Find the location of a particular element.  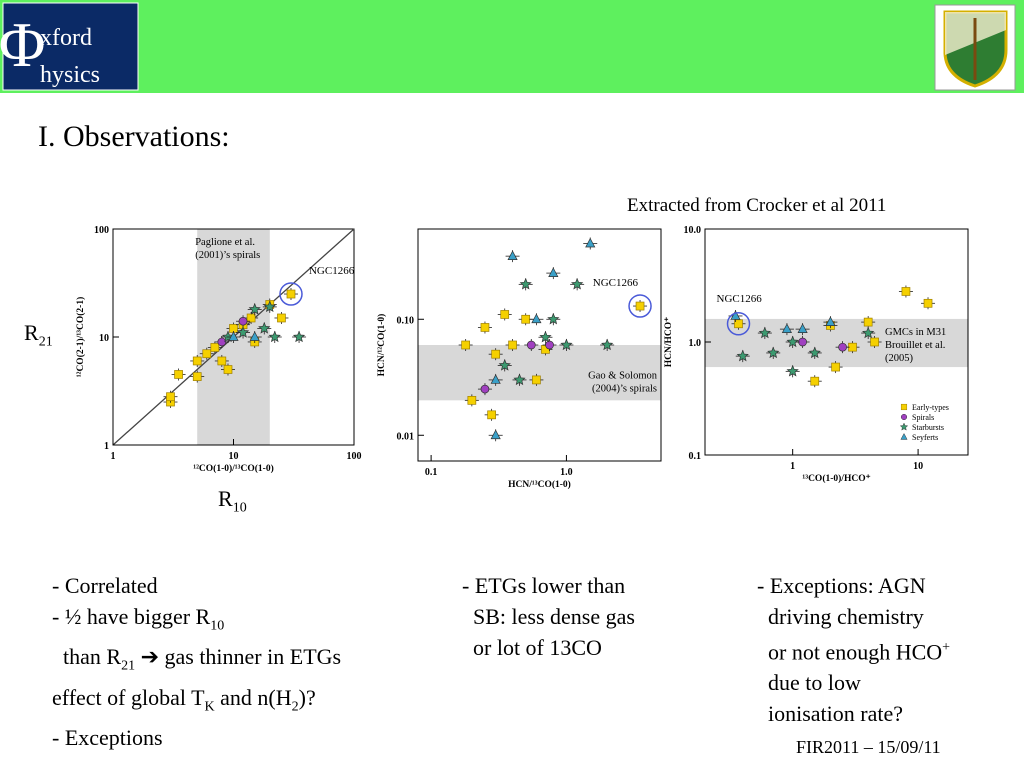

subscript: 2 is located at coordinates (295, 707).